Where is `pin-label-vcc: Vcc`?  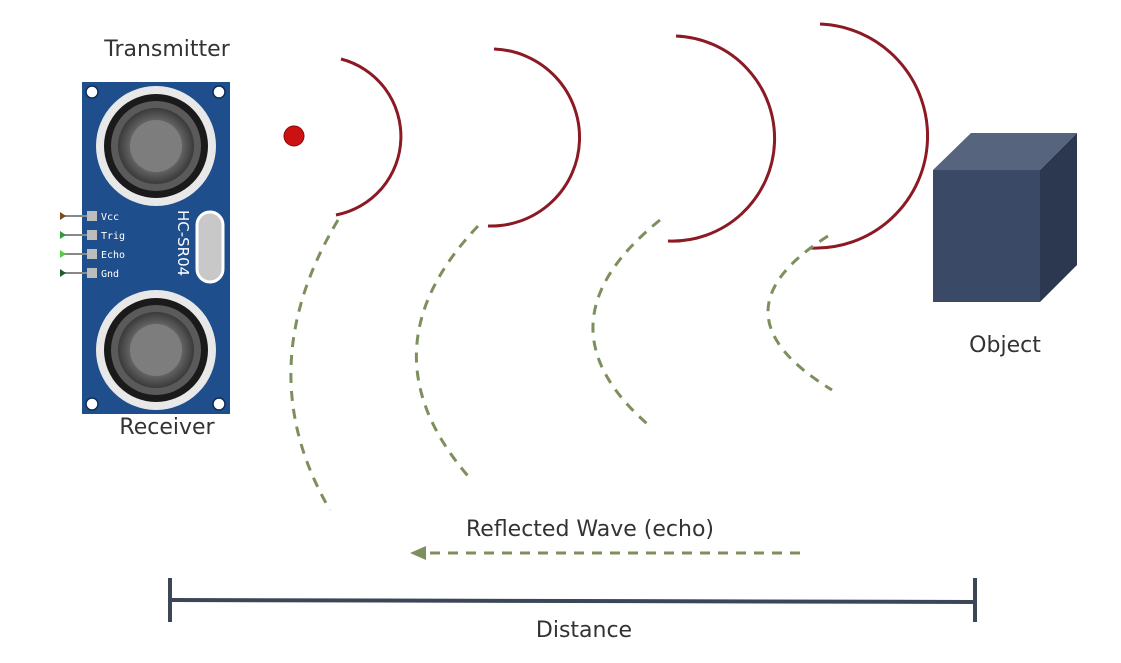 pin-label-vcc: Vcc is located at coordinates (110, 217).